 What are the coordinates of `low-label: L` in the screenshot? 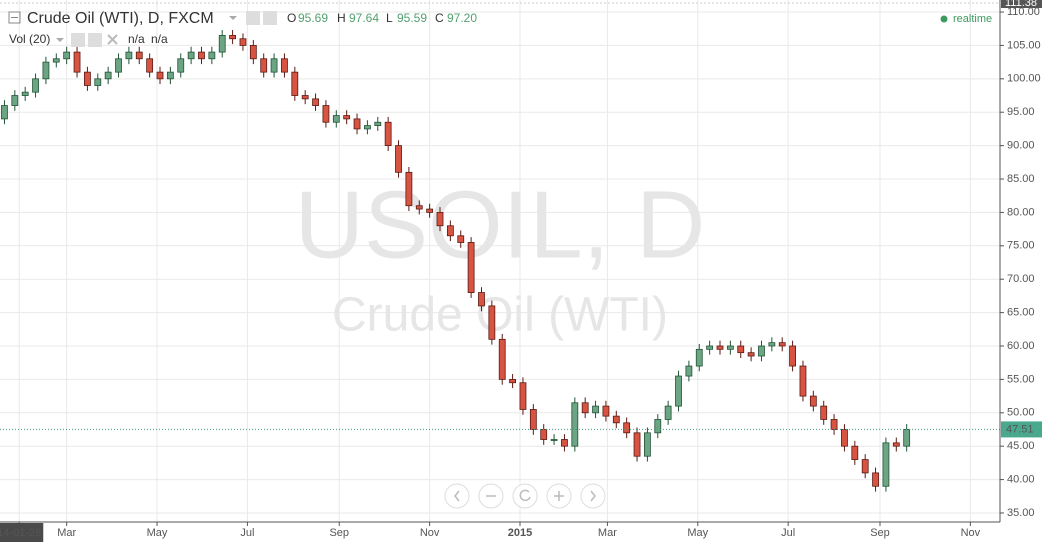 It's located at (389, 18).